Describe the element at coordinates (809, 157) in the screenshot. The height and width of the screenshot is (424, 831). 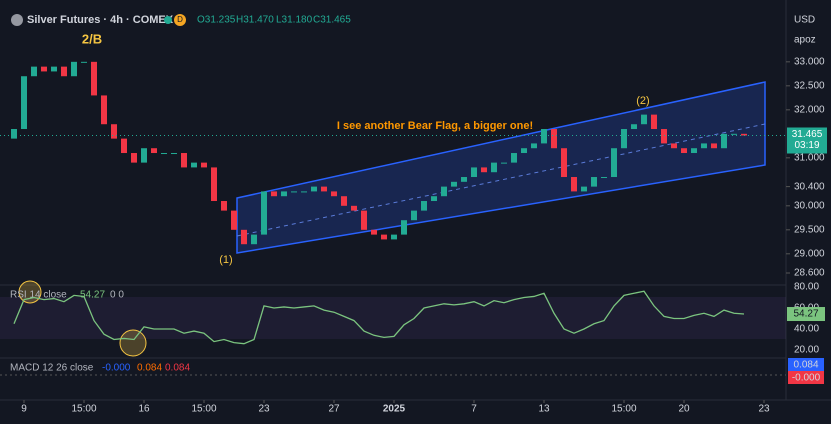
I see `y-tick-label: 31.000` at that location.